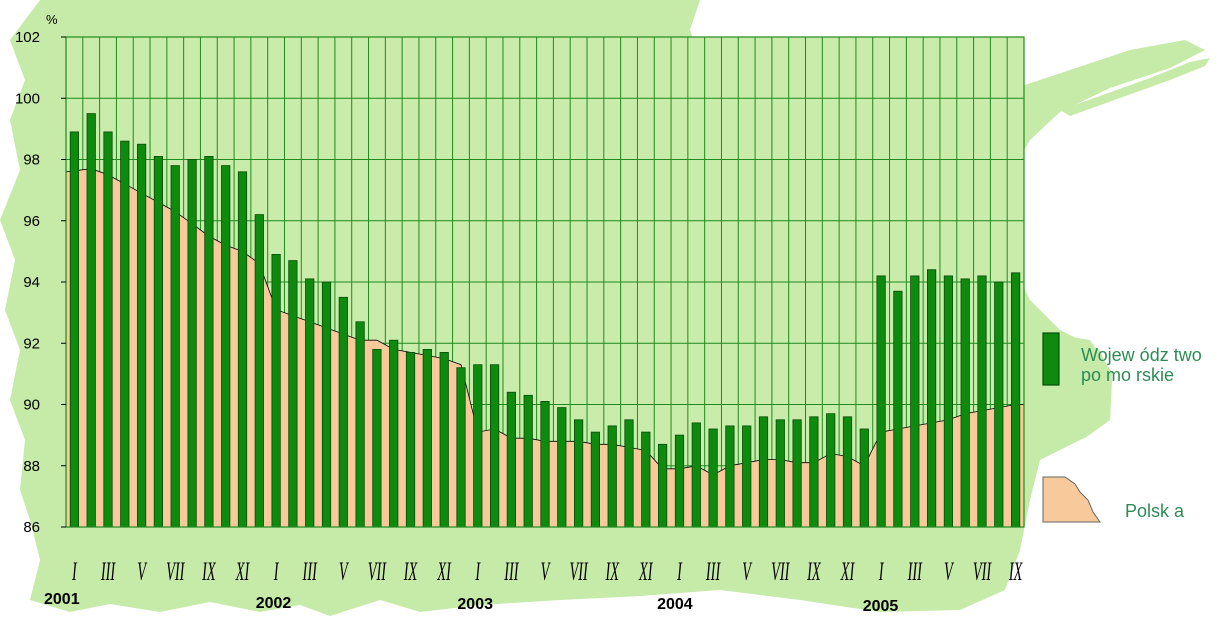 The image size is (1226, 619). I want to click on y-tick-label: 86, so click(31, 527).